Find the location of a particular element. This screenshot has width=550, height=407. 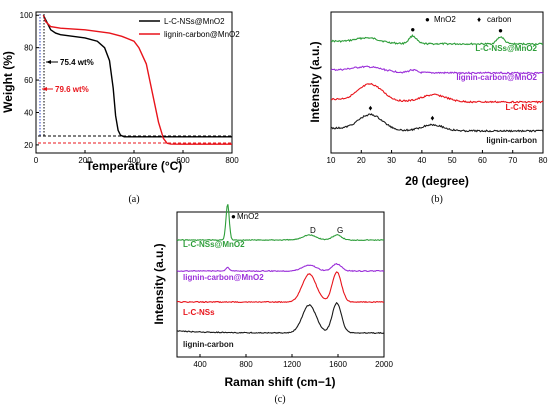

label-b-lignin-carbon-mno2: lignin-carbon@MnO2 is located at coordinates (496, 77).